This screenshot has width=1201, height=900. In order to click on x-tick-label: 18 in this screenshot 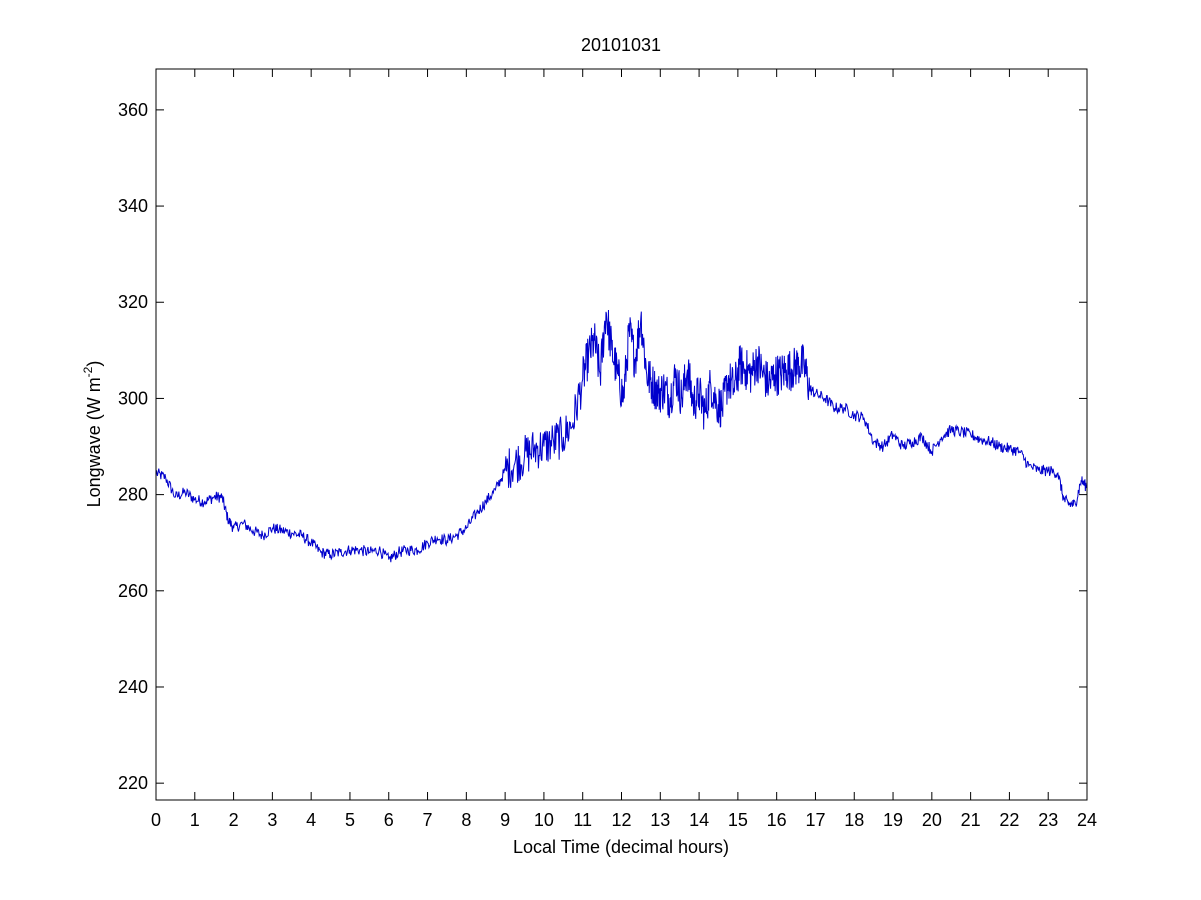, I will do `click(854, 820)`.